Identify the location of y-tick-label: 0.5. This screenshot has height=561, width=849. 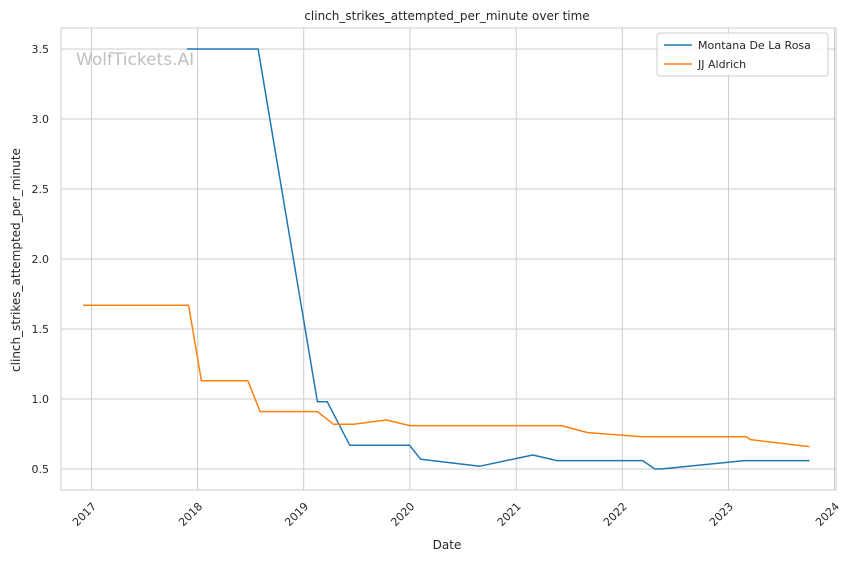
(41, 469).